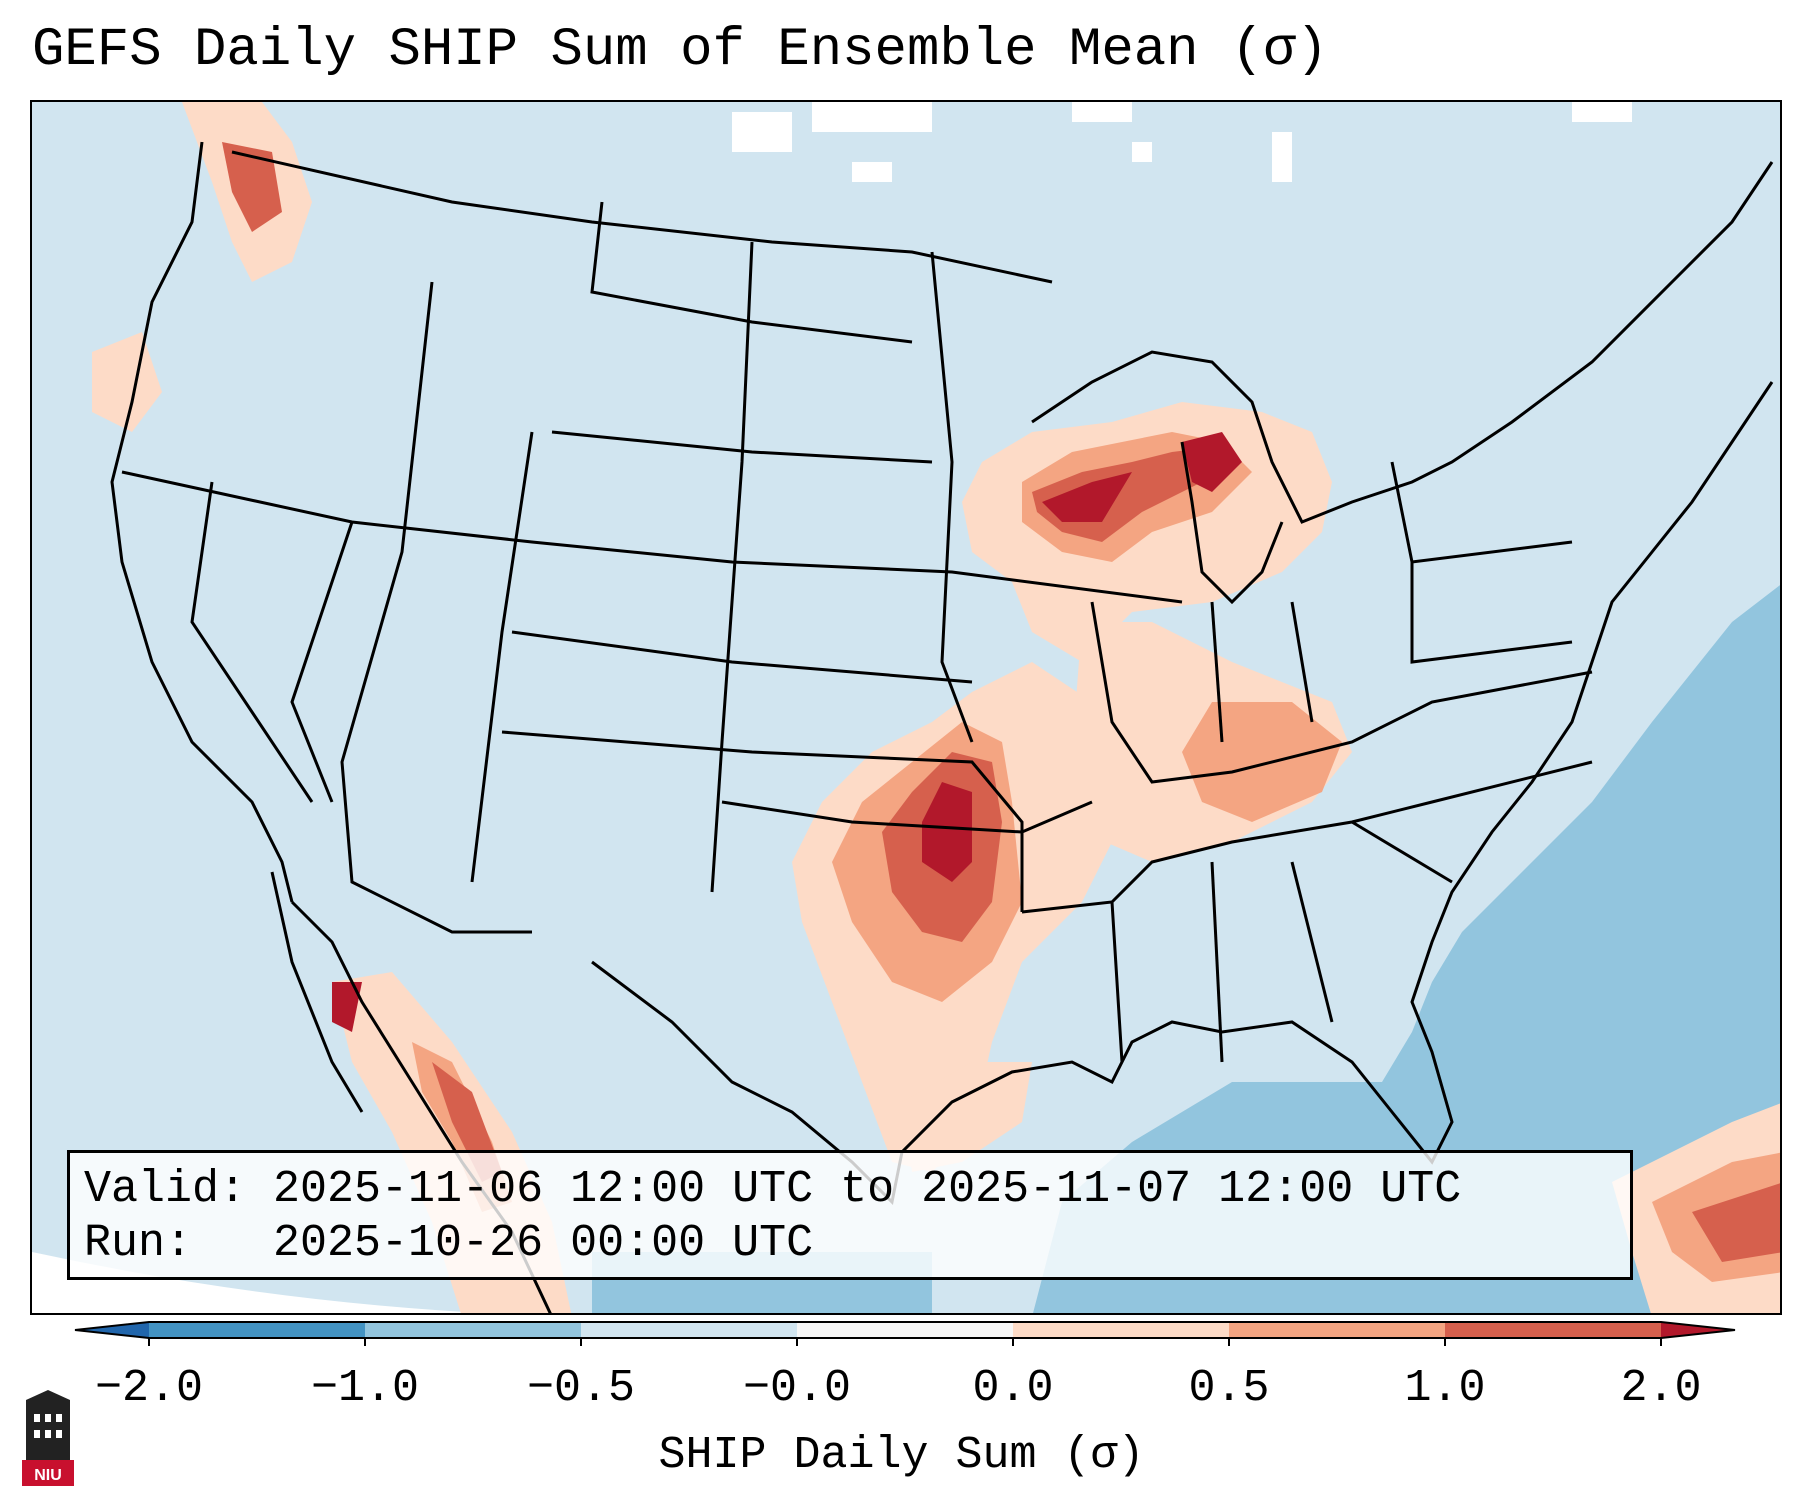 The height and width of the screenshot is (1506, 1803). What do you see at coordinates (1698, 1330) in the screenshot?
I see `colorbar-extend-high` at bounding box center [1698, 1330].